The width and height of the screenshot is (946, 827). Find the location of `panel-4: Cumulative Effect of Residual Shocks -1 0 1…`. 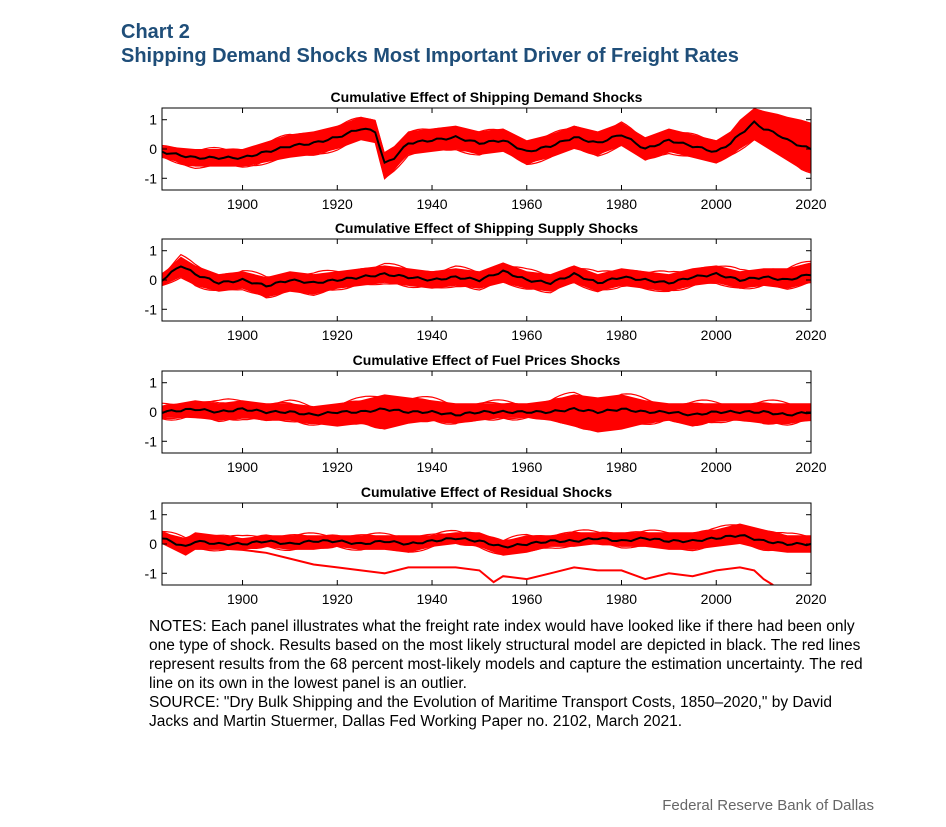

panel-4: Cumulative Effect of Residual Shocks -1 0 1… is located at coordinates (486, 545).